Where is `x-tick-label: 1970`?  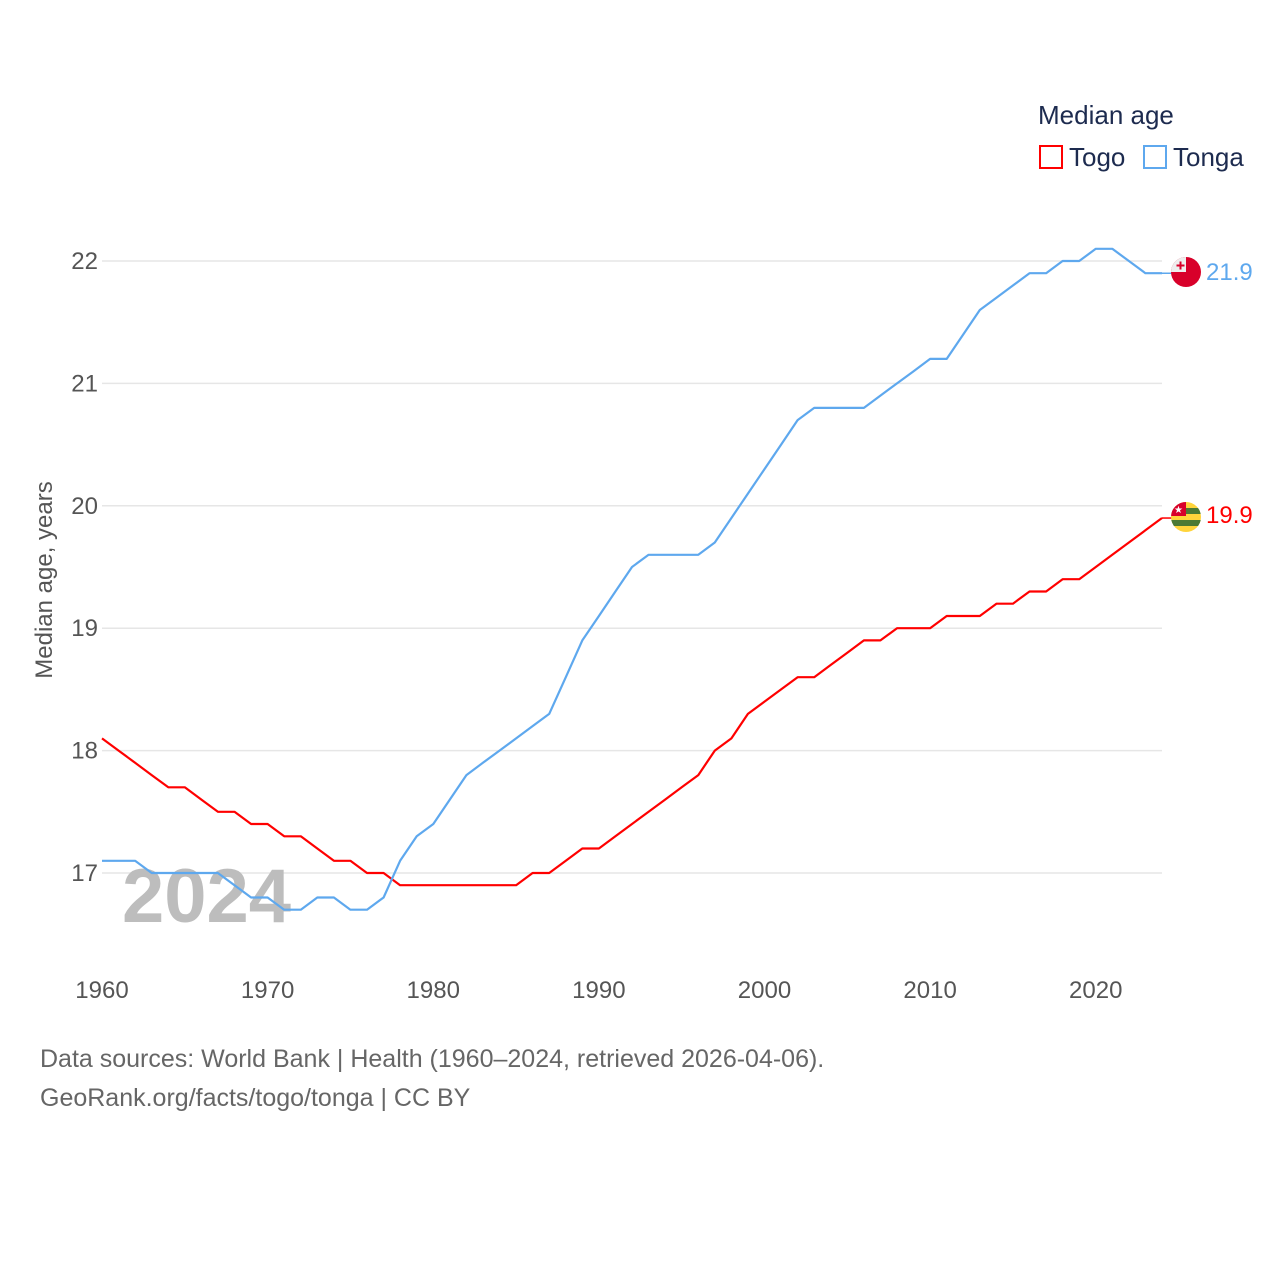 x-tick-label: 1970 is located at coordinates (267, 990).